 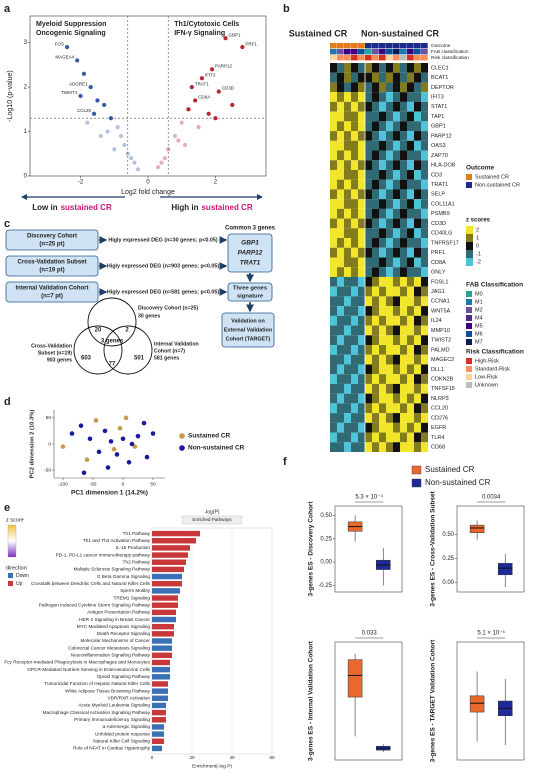 What do you see at coordinates (26, 132) in the screenshot?
I see `y-tick-label: 1` at bounding box center [26, 132].